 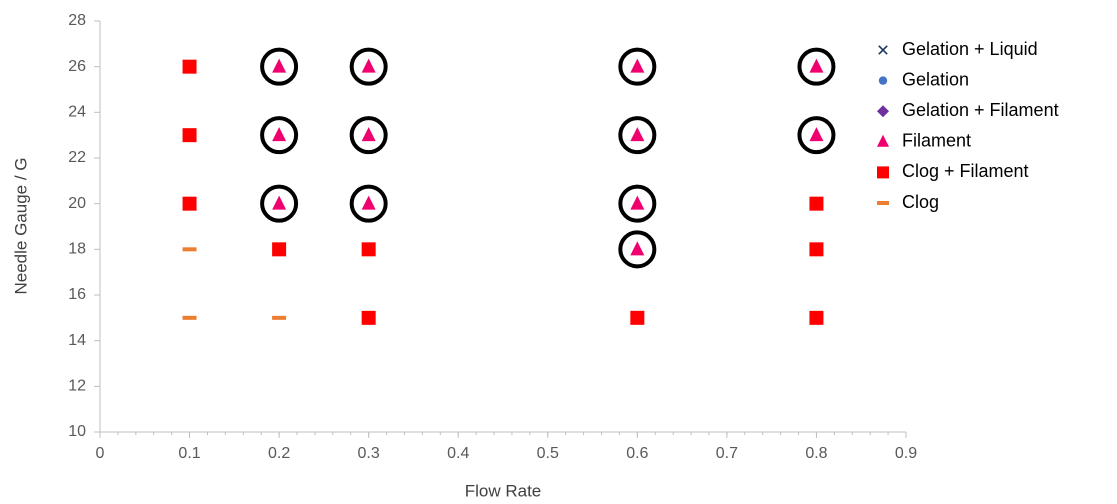 I want to click on y-tick-label: 12, so click(x=77, y=386).